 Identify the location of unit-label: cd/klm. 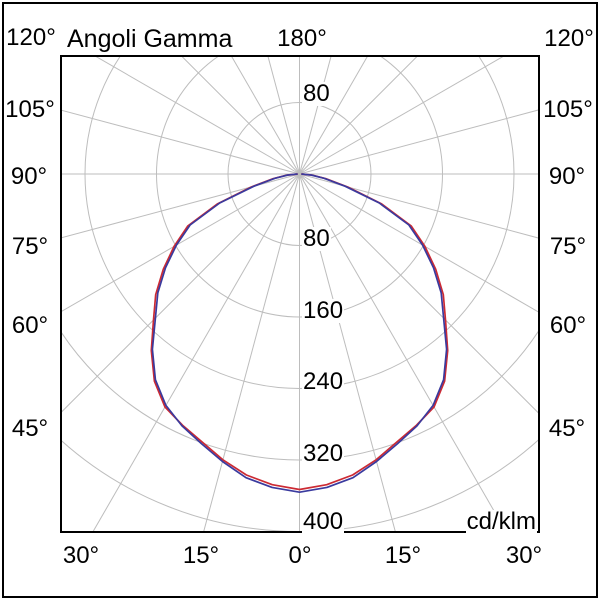
(501, 521).